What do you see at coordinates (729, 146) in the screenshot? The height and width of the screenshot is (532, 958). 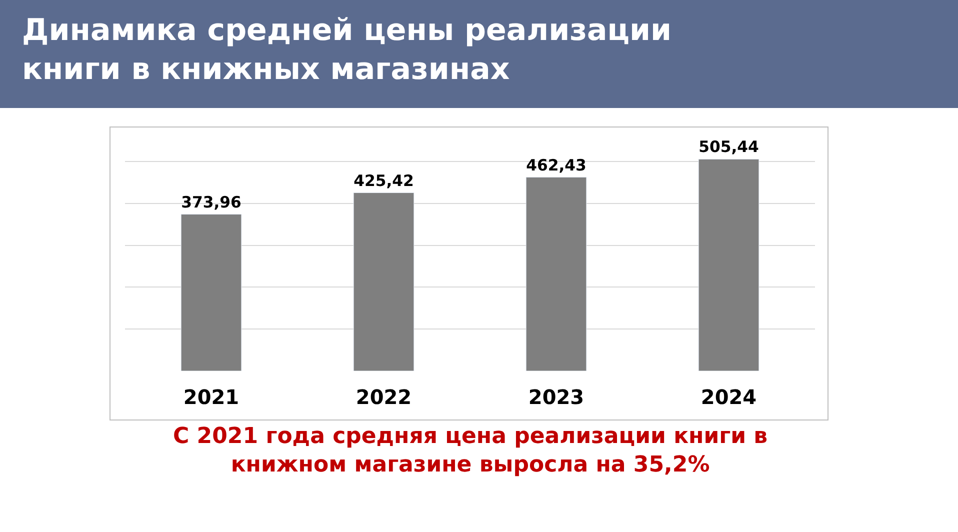 I see `data-label: 505,44` at bounding box center [729, 146].